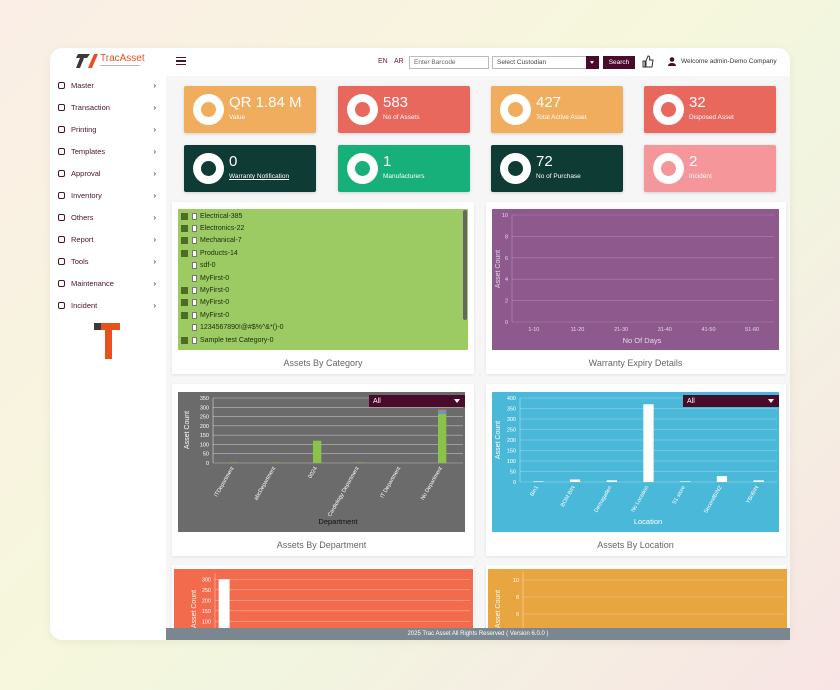  What do you see at coordinates (237, 117) in the screenshot?
I see `card-label: Value` at bounding box center [237, 117].